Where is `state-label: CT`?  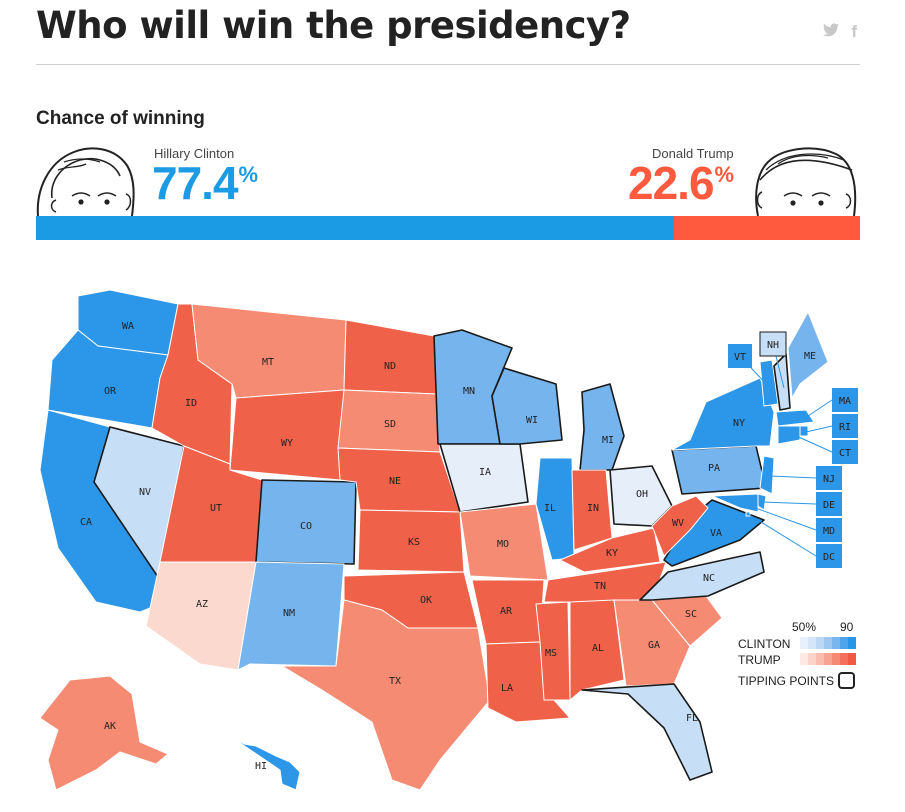
state-label: CT is located at coordinates (845, 453).